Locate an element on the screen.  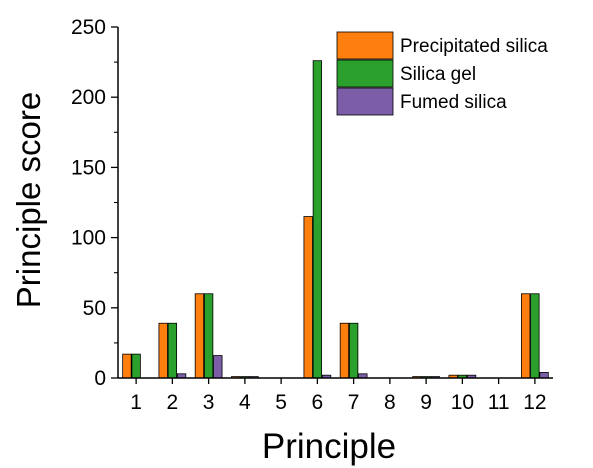
y-tick-label: 100 is located at coordinates (88, 238).